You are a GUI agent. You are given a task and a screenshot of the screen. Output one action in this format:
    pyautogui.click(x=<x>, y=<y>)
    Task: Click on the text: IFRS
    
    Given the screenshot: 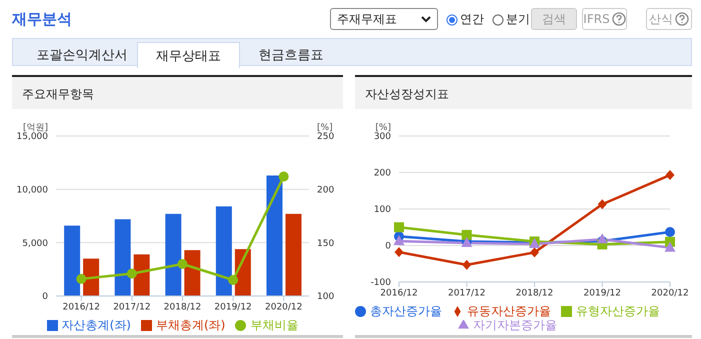 What is the action you would take?
    pyautogui.click(x=604, y=19)
    